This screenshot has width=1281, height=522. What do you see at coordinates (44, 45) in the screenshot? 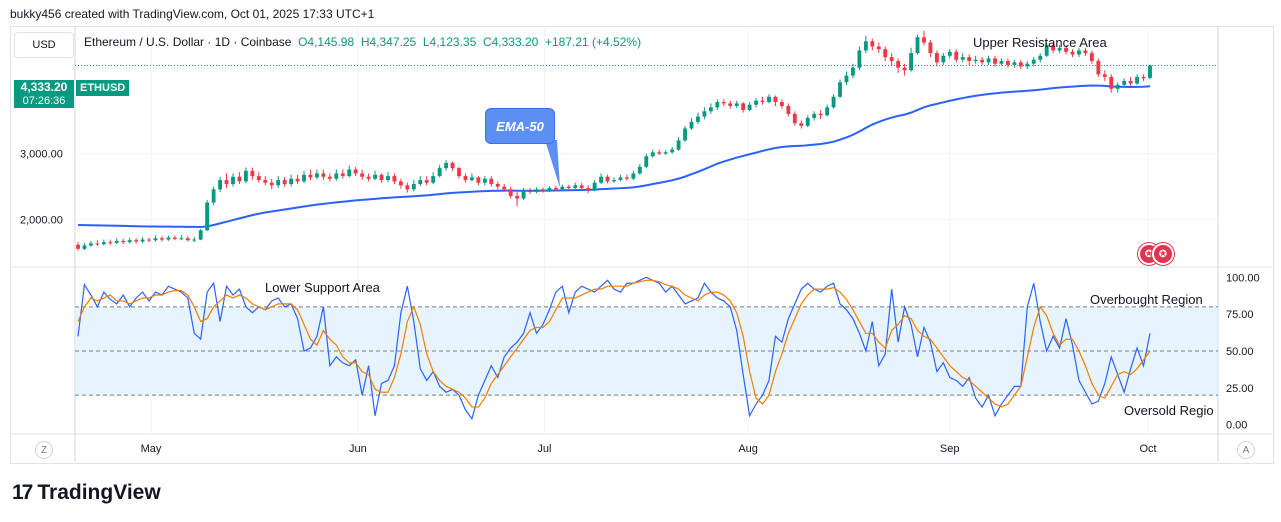
I see `currency-button: USD` at bounding box center [44, 45].